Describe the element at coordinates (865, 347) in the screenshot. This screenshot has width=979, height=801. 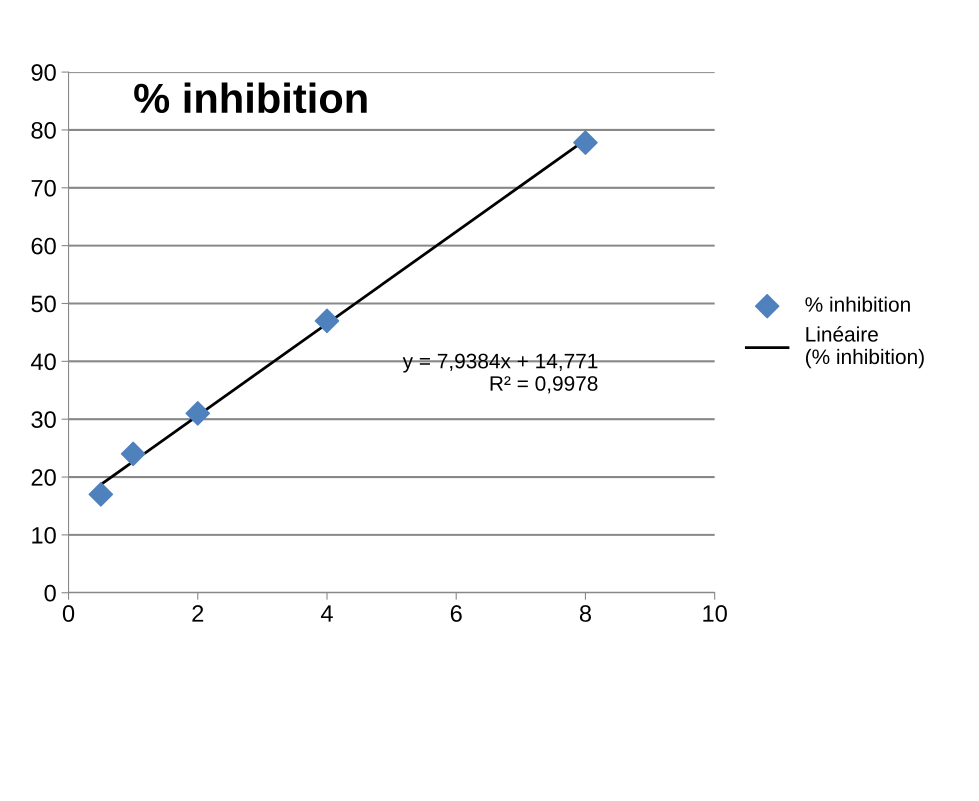
I see `legend-label: Linéaire (% inhibition)` at that location.